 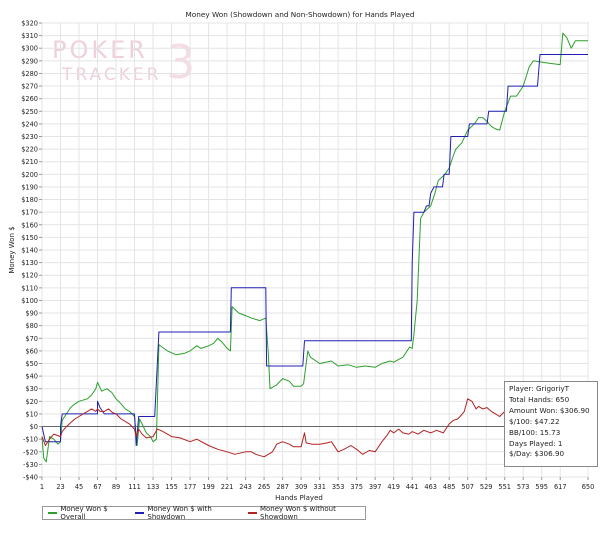 What do you see at coordinates (29, 263) in the screenshot?
I see `y-tick-label: $130` at bounding box center [29, 263].